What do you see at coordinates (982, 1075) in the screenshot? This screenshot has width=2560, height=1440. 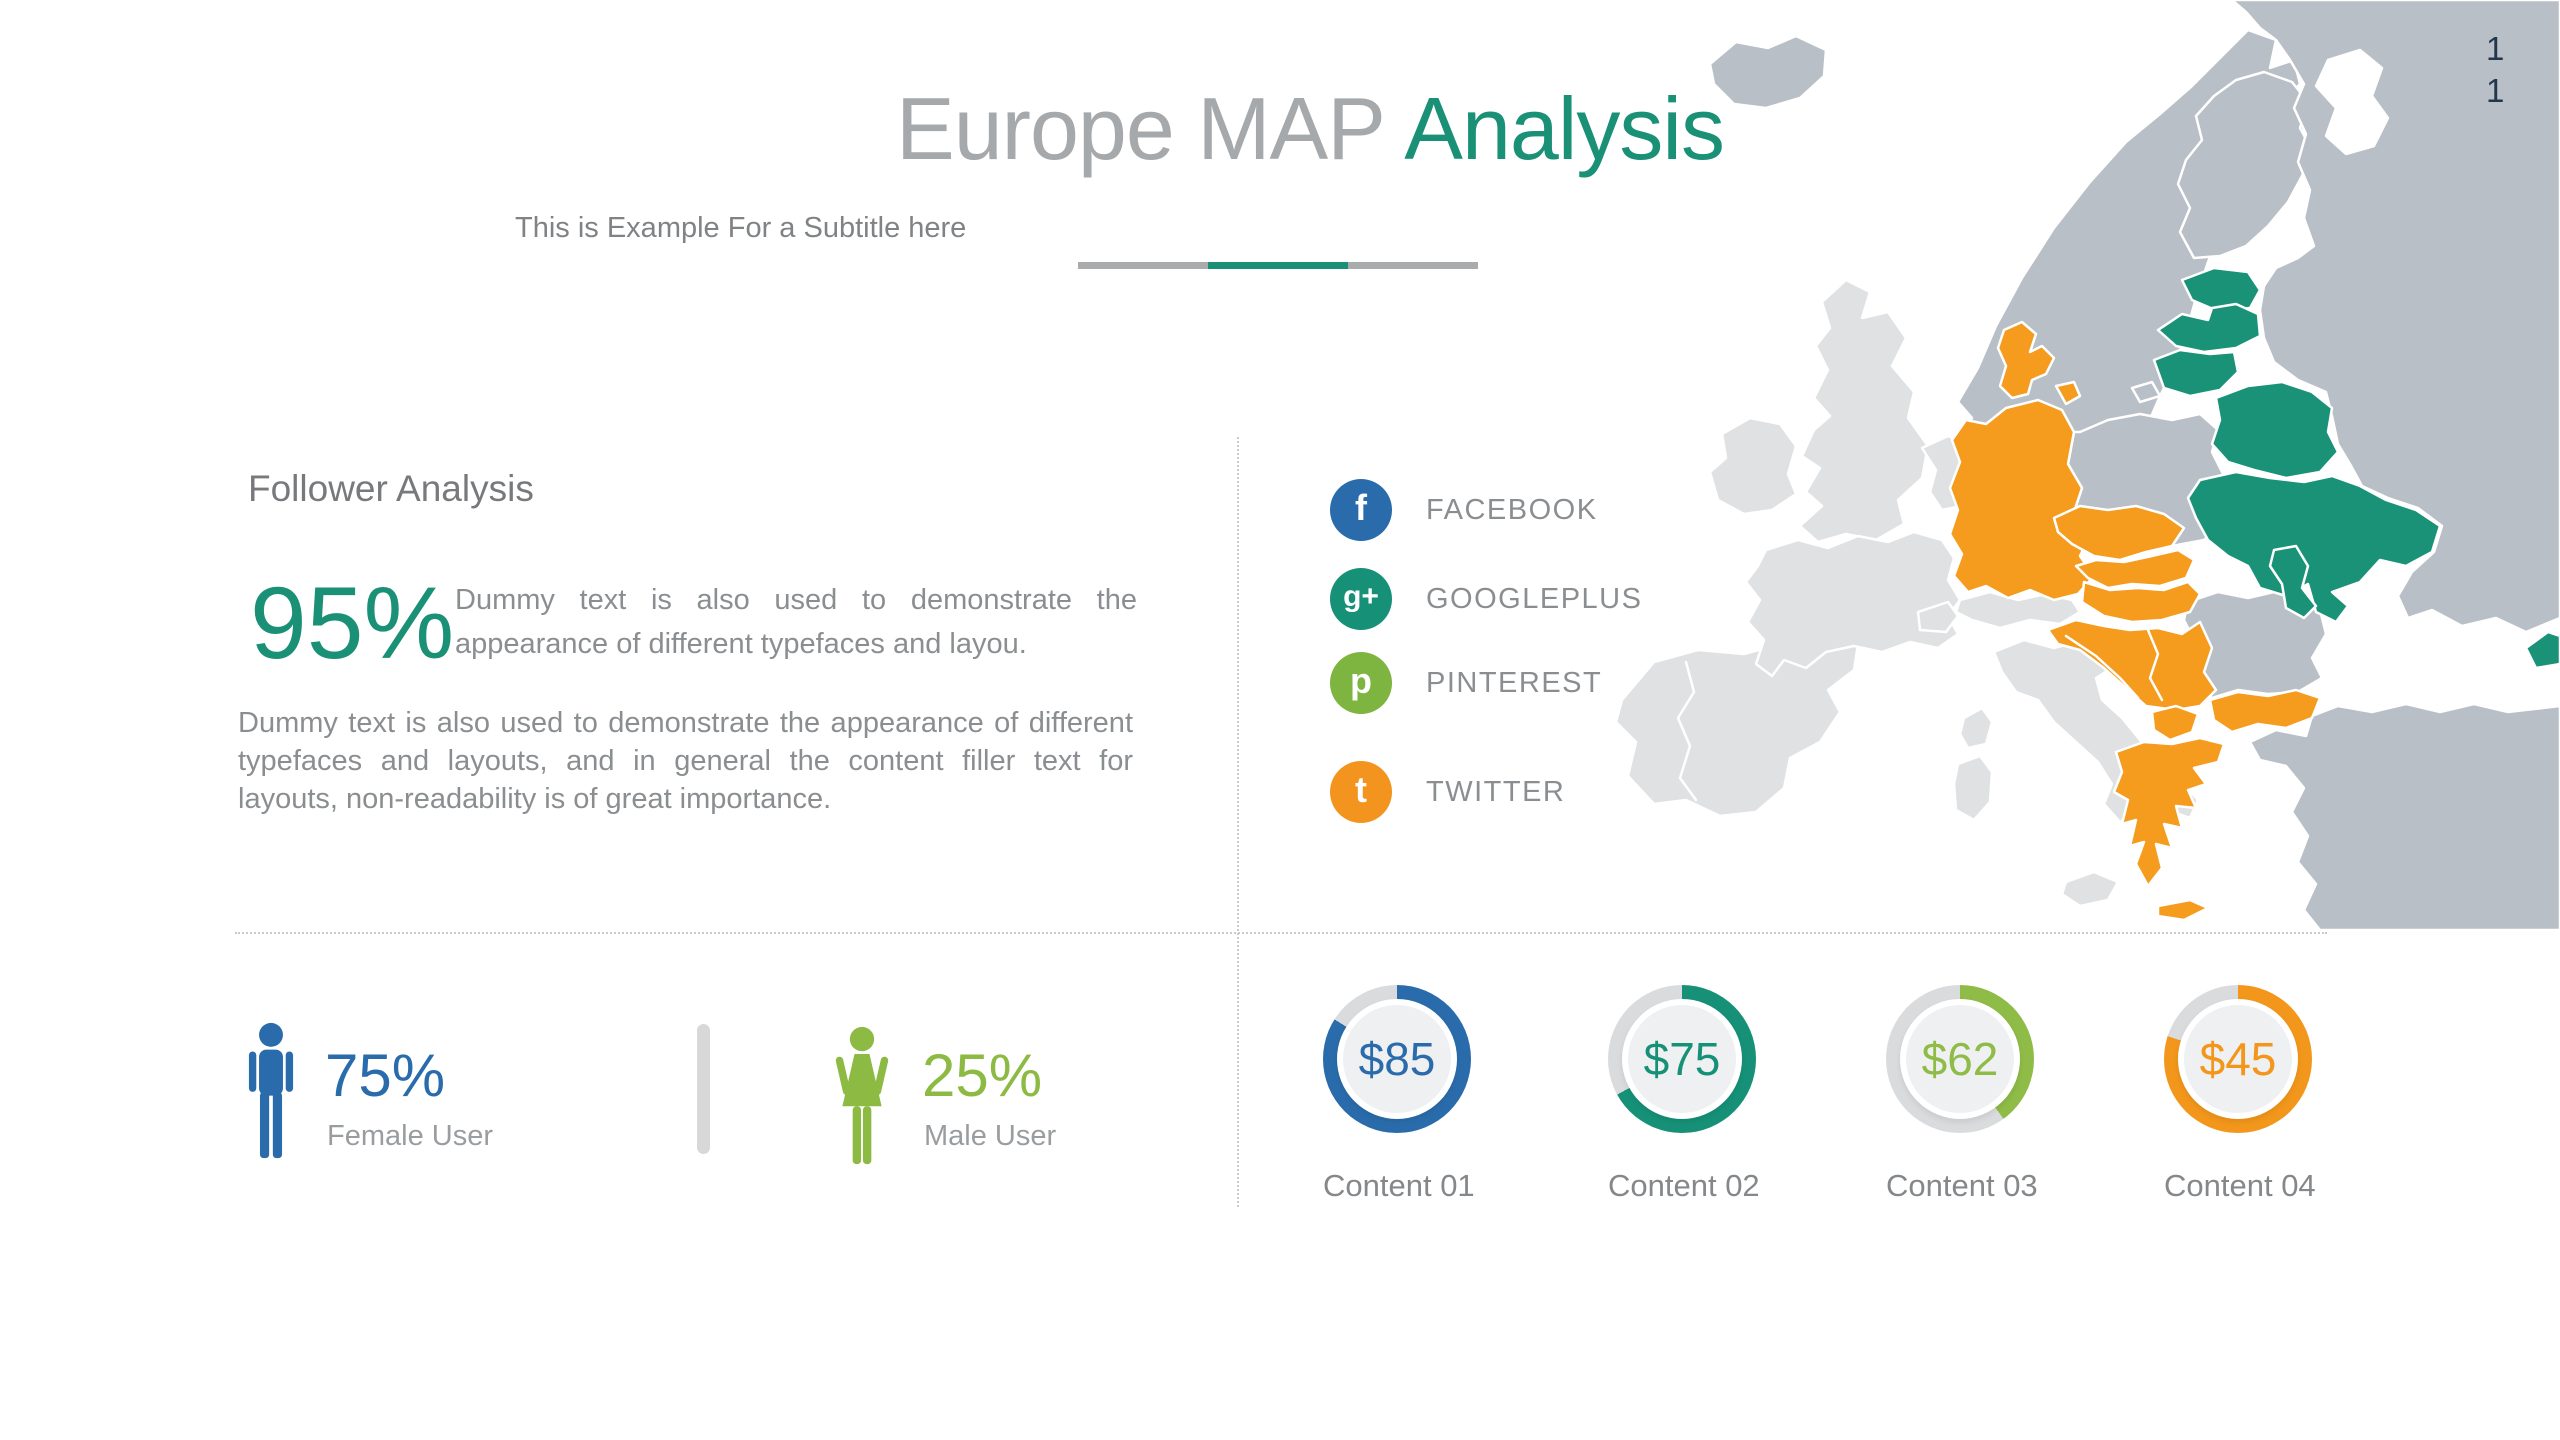 I see `gender-value-right: 25%` at bounding box center [982, 1075].